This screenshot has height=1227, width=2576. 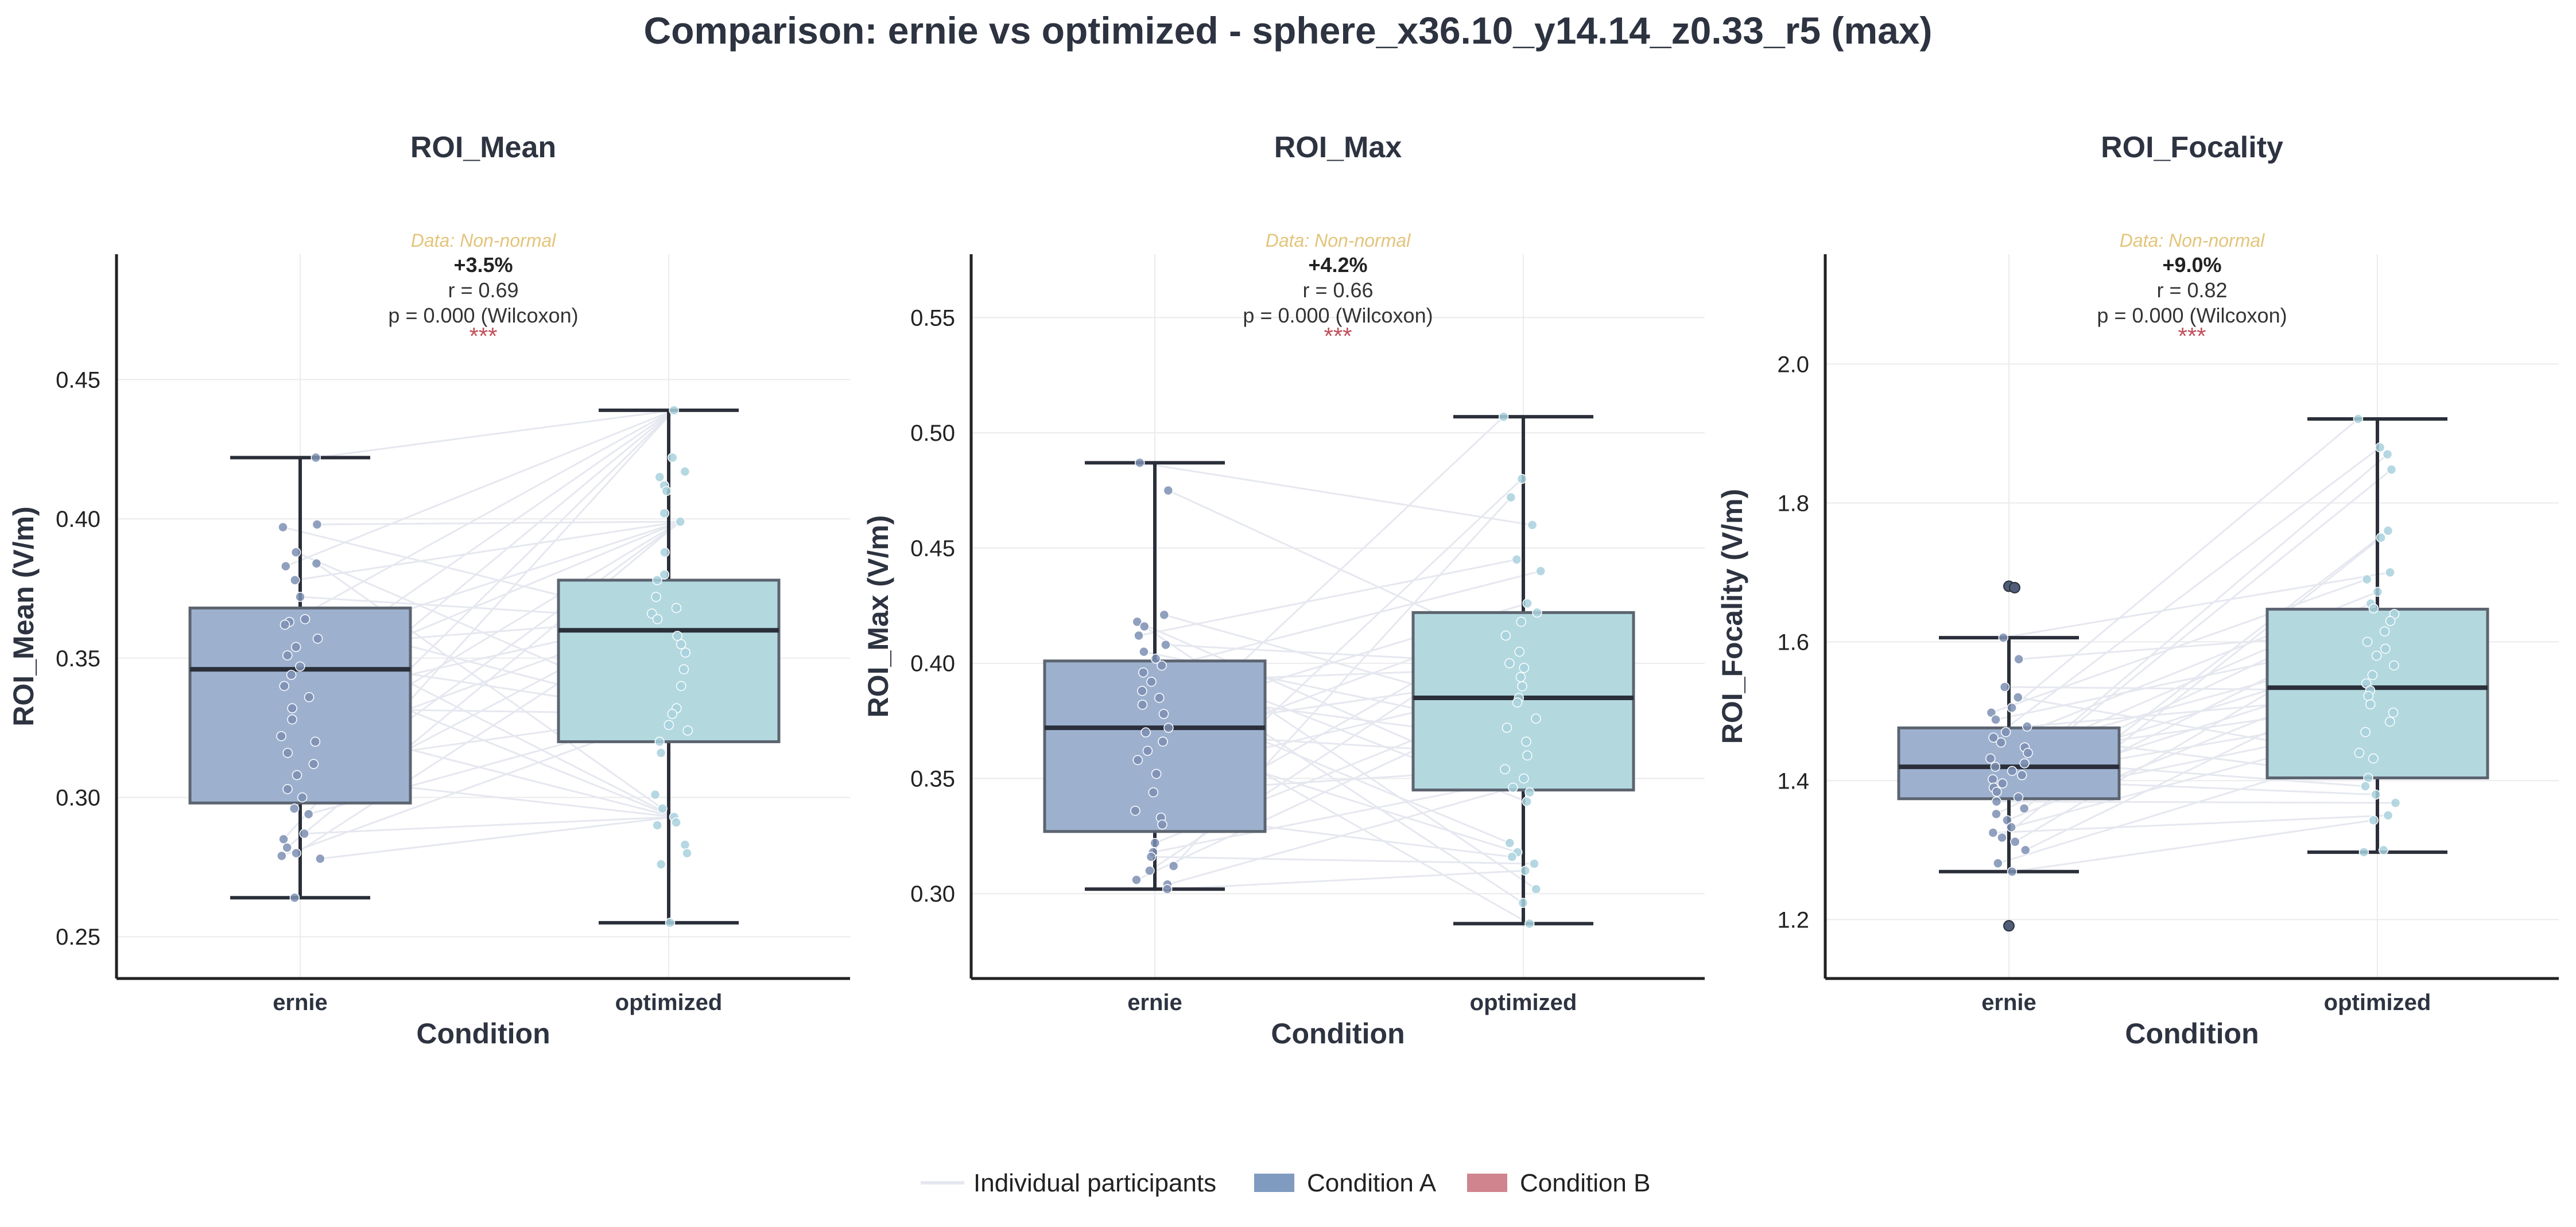 What do you see at coordinates (1274, 1183) in the screenshot?
I see `legend-swatch-patch` at bounding box center [1274, 1183].